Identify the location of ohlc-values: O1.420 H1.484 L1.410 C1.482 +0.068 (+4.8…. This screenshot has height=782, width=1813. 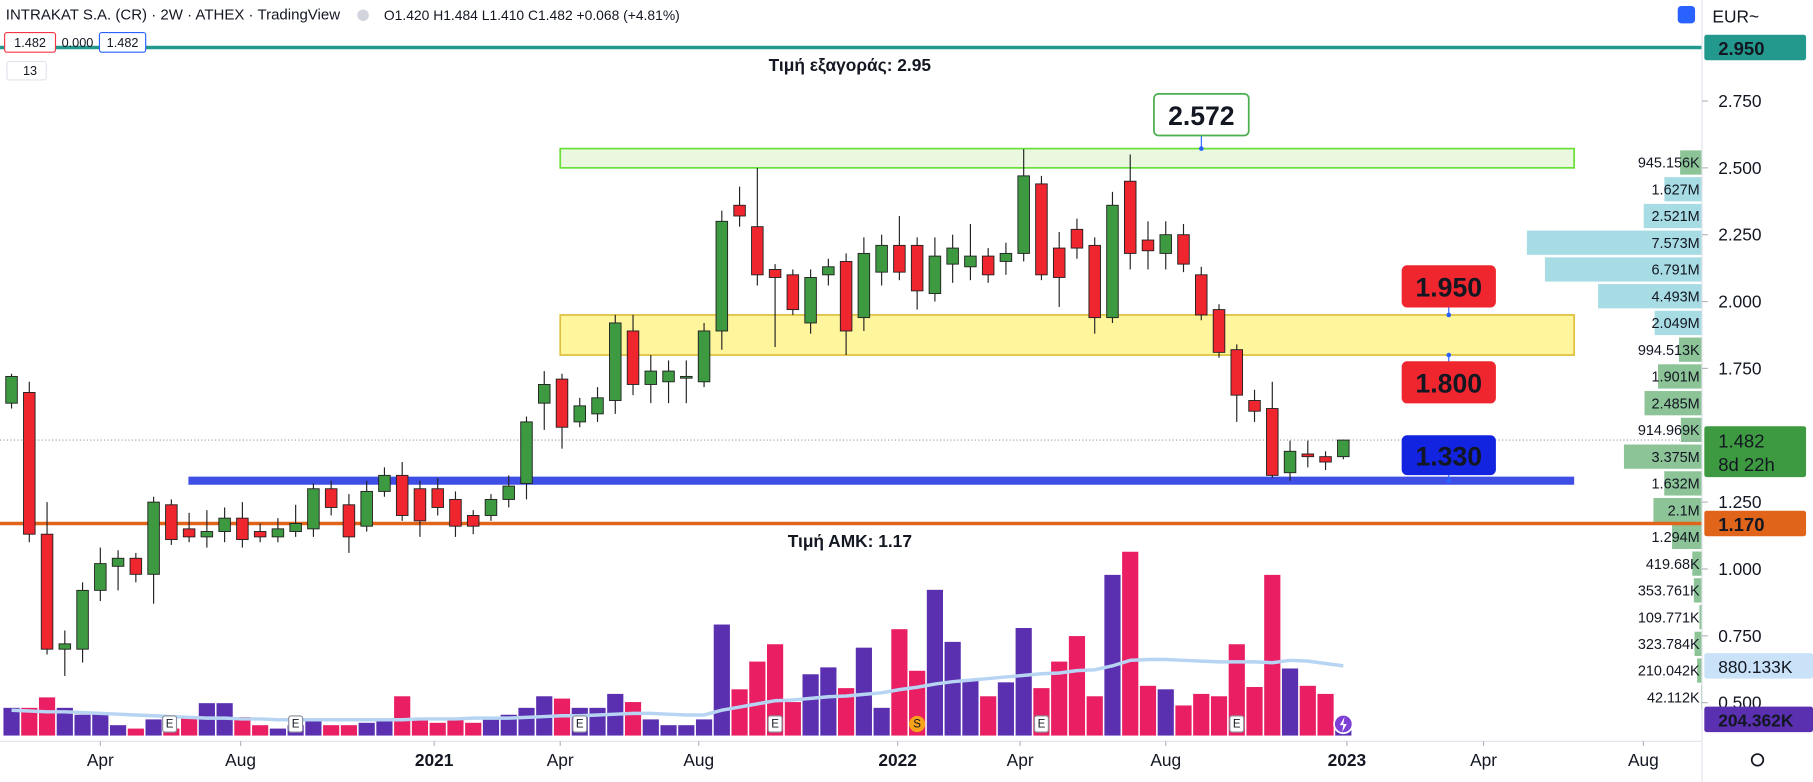
(532, 15).